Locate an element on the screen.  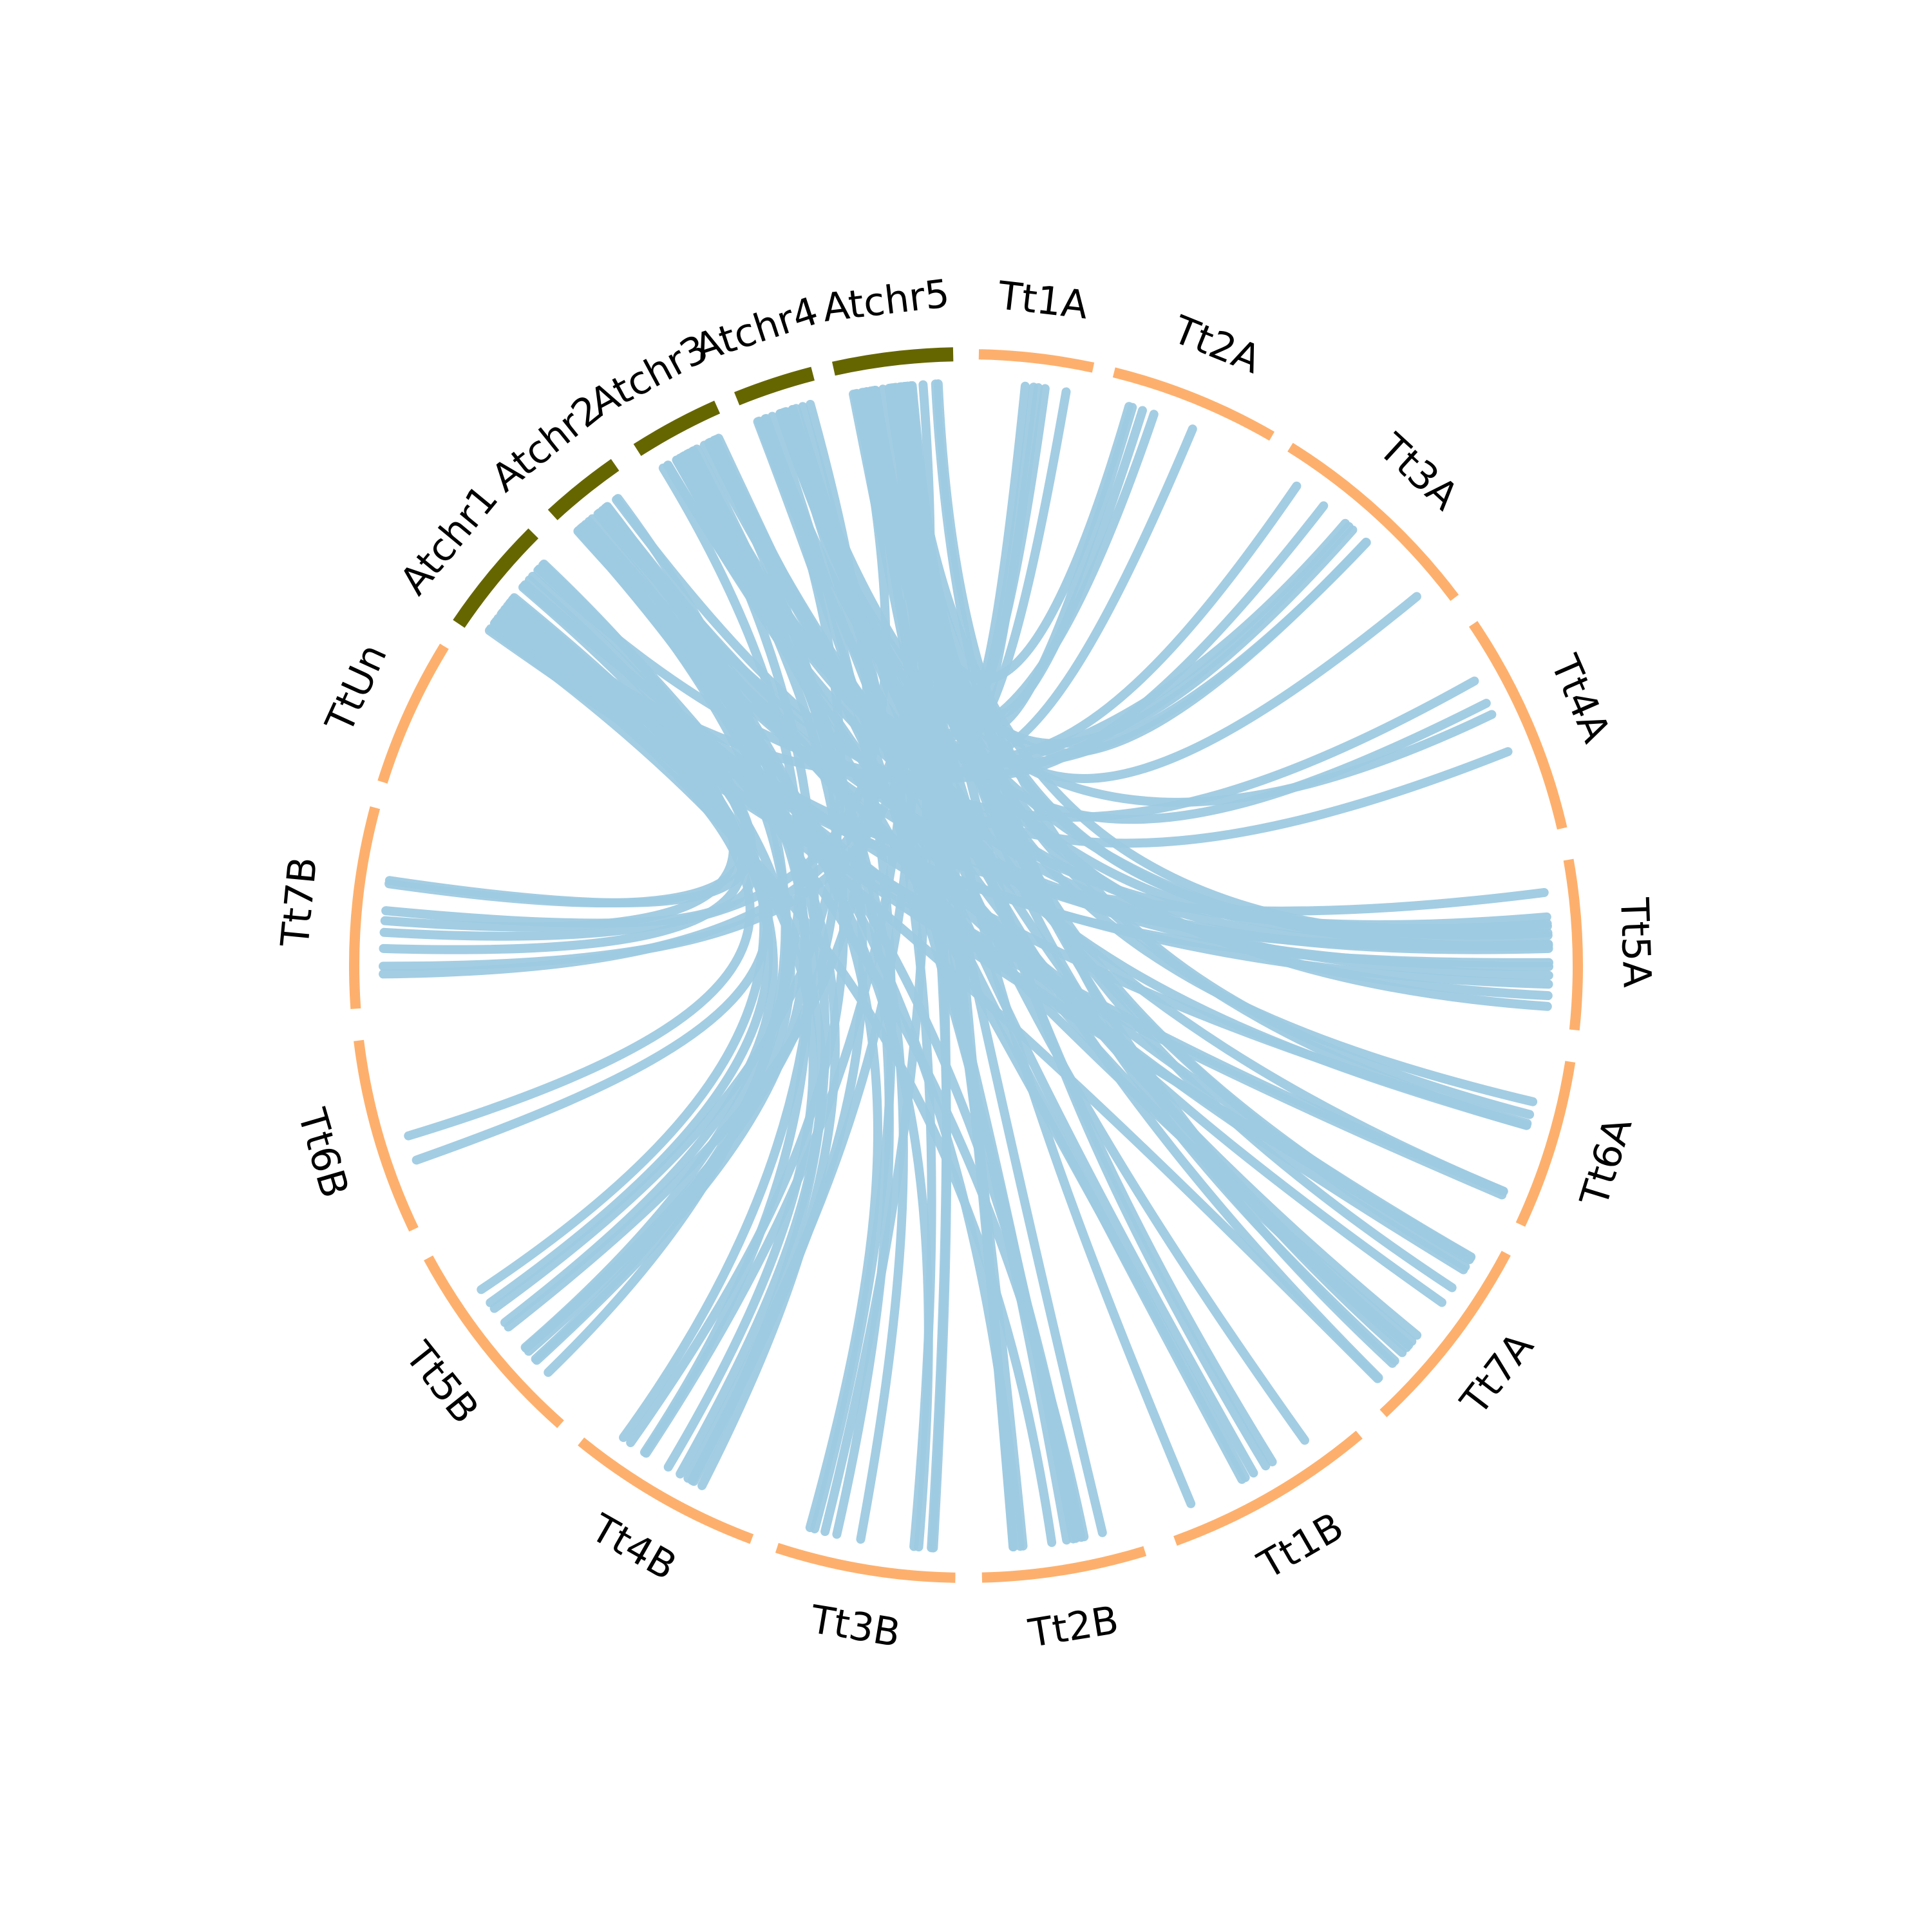
arc-tt1a is located at coordinates (1036, 361).